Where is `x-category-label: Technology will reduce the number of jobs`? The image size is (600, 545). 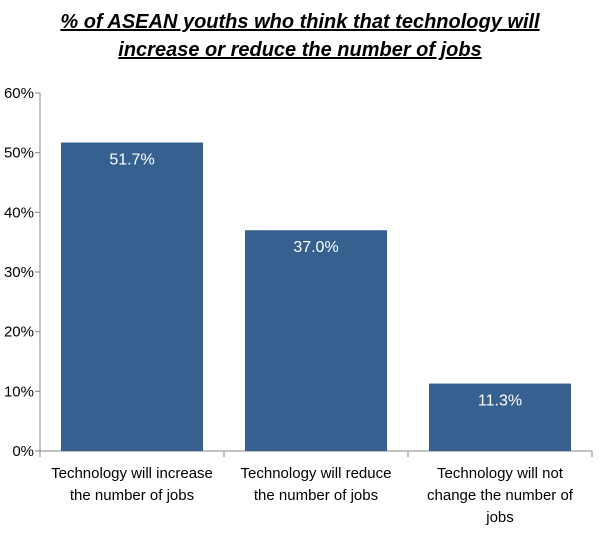 x-category-label: Technology will reduce the number of jobs is located at coordinates (316, 484).